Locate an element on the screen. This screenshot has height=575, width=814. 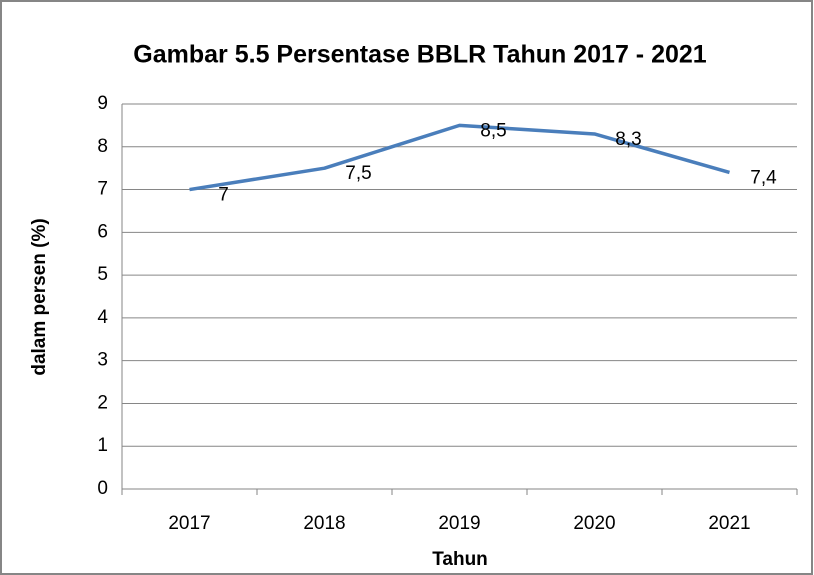
y-tick-label: 9 is located at coordinates (102, 103).